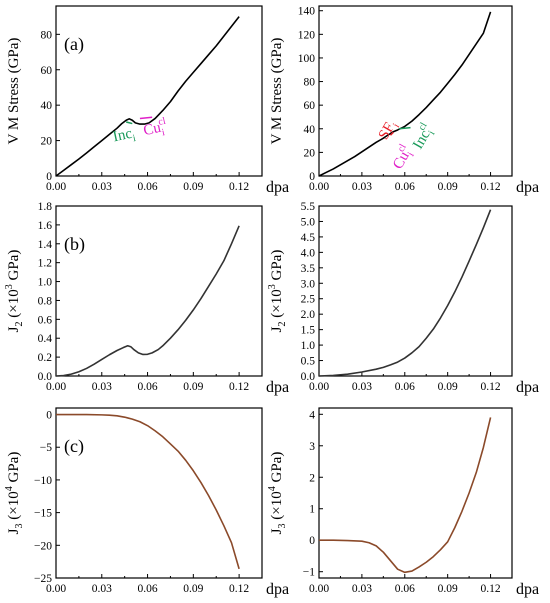 The height and width of the screenshot is (603, 550). What do you see at coordinates (308, 253) in the screenshot?
I see `y-tick-label: 4.0` at bounding box center [308, 253].